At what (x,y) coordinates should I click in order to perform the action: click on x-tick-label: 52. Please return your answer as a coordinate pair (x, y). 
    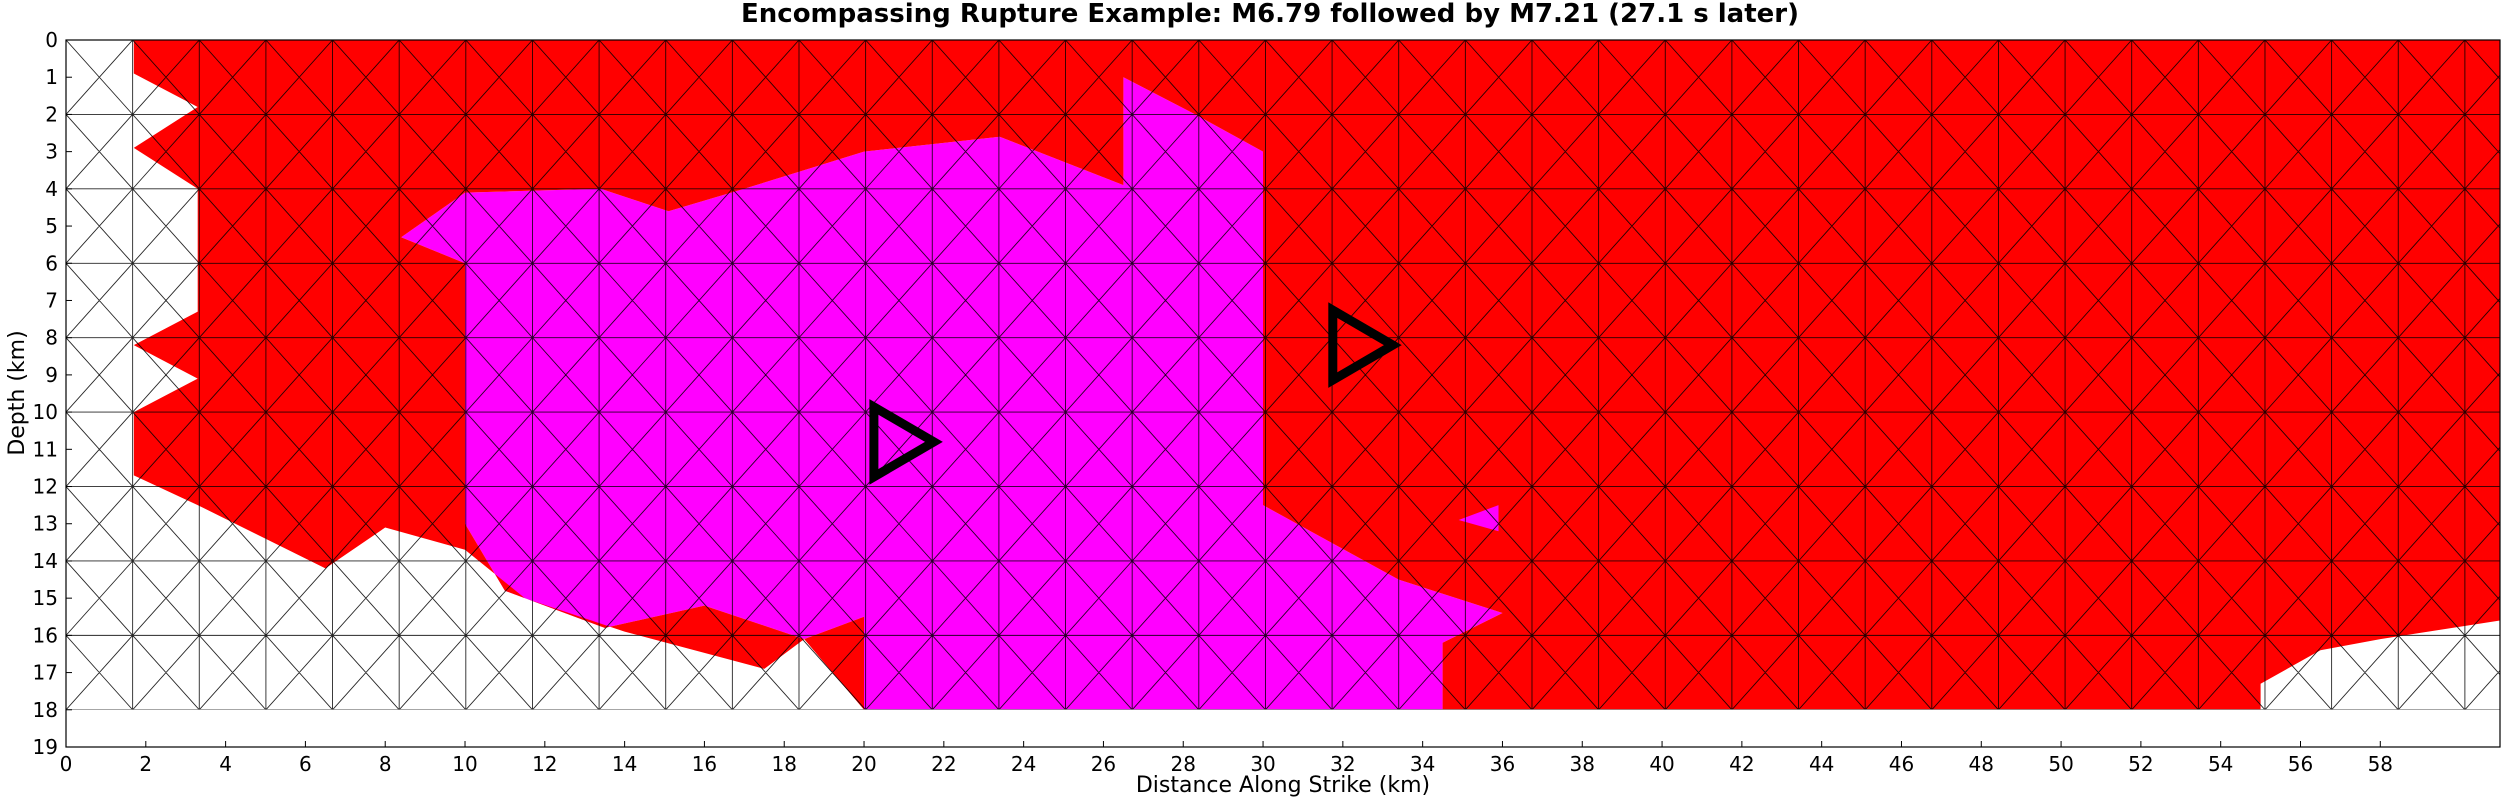
    Looking at the image, I should click on (2140, 764).